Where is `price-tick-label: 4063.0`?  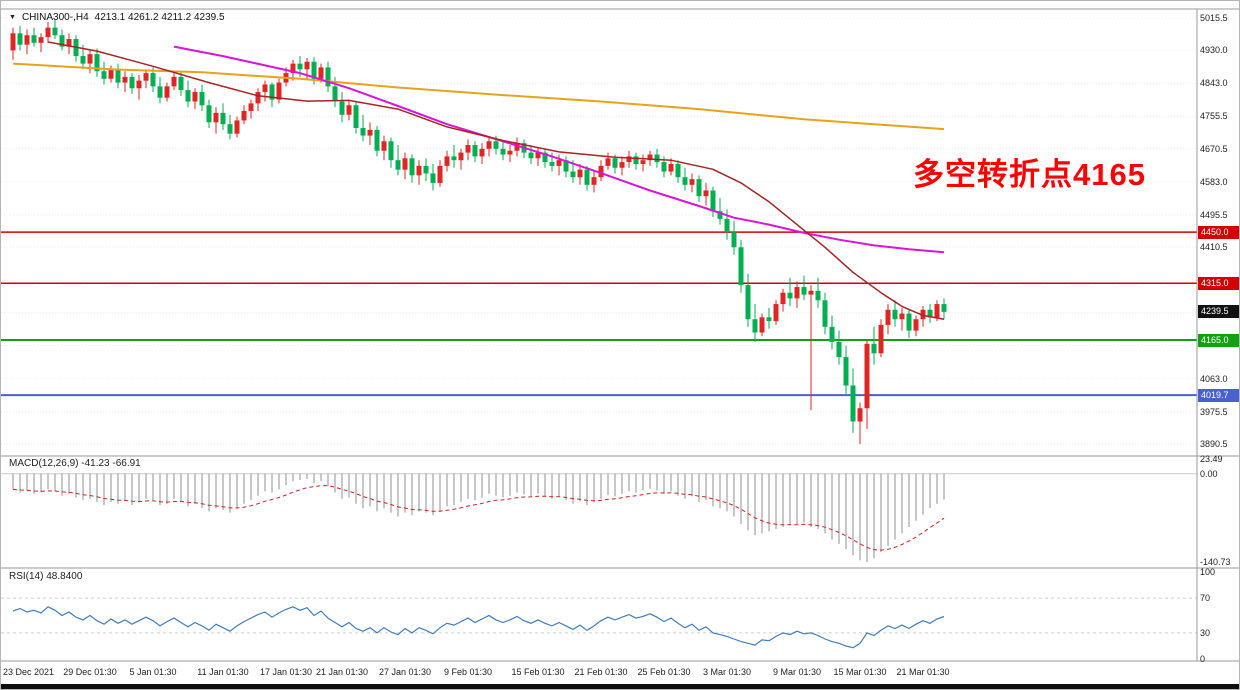
price-tick-label: 4063.0 is located at coordinates (1214, 378).